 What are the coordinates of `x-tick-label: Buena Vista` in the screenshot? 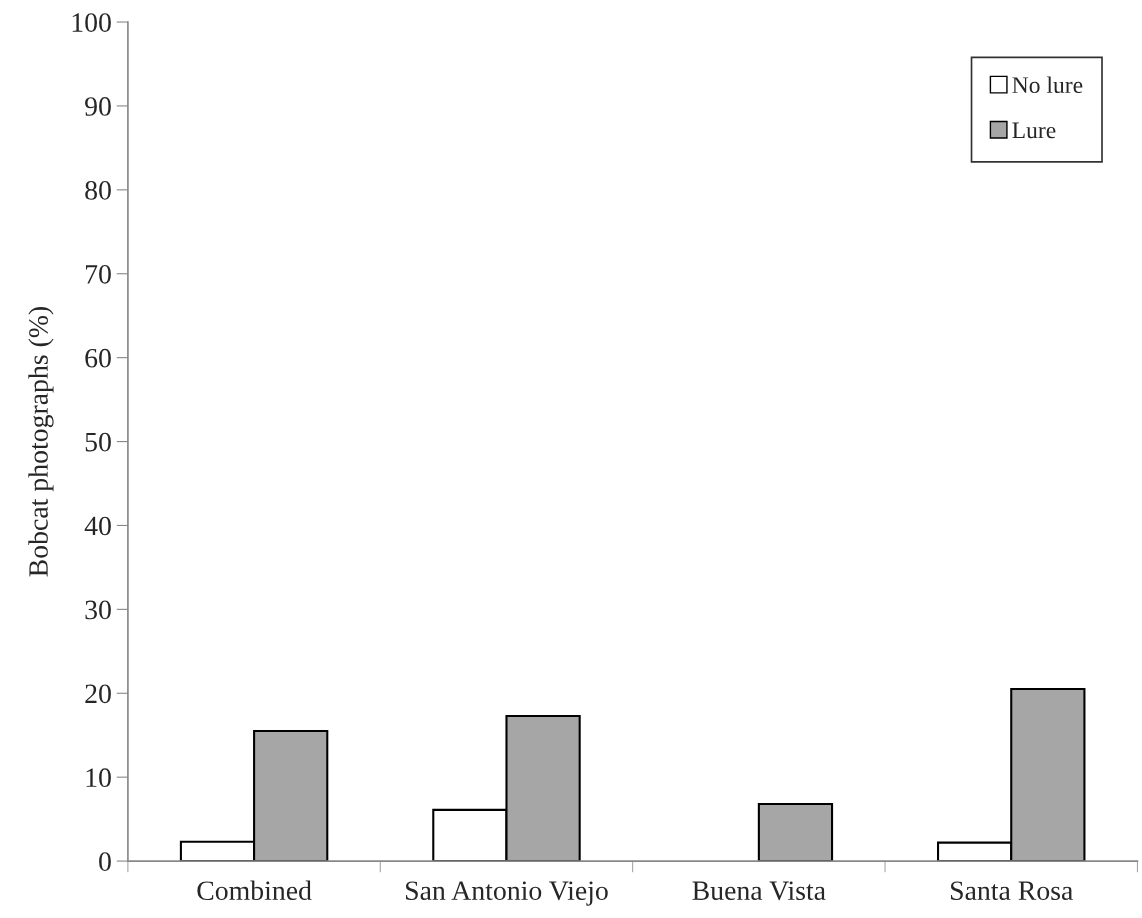 It's located at (759, 891).